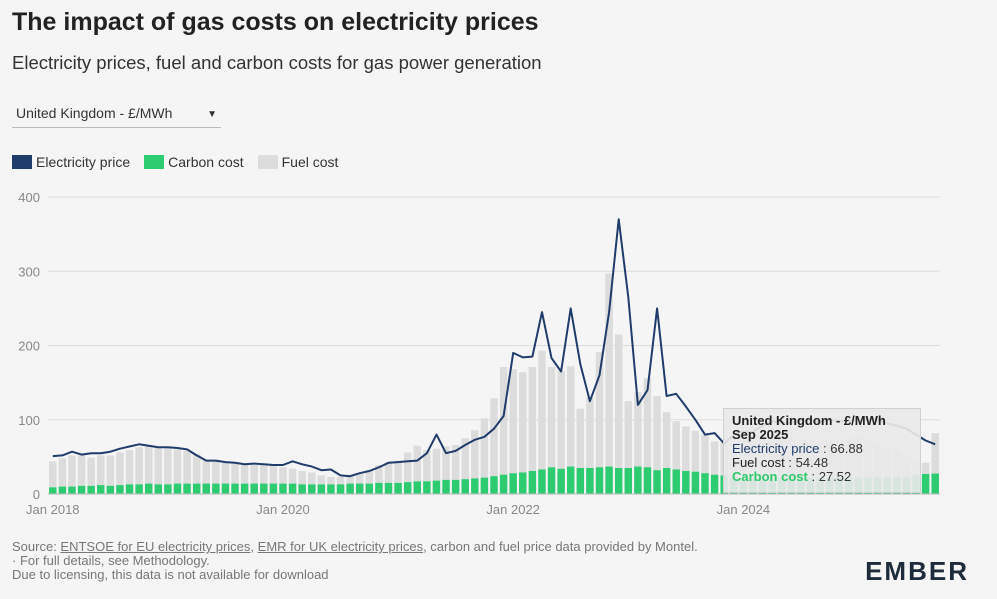 Image resolution: width=997 pixels, height=599 pixels. Describe the element at coordinates (812, 462) in the screenshot. I see `tooltip-fuel-value: 54.48` at that location.